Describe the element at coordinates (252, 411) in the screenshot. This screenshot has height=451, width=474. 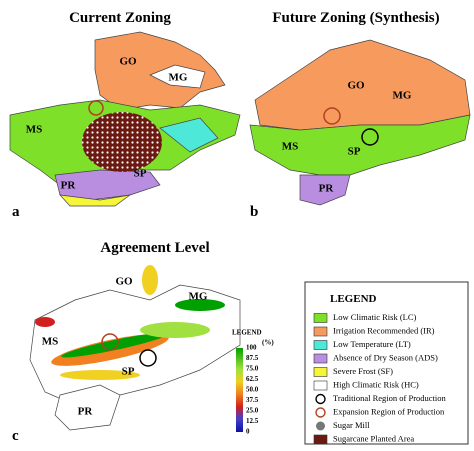
I see `colorbar-tick: 25.0` at that location.